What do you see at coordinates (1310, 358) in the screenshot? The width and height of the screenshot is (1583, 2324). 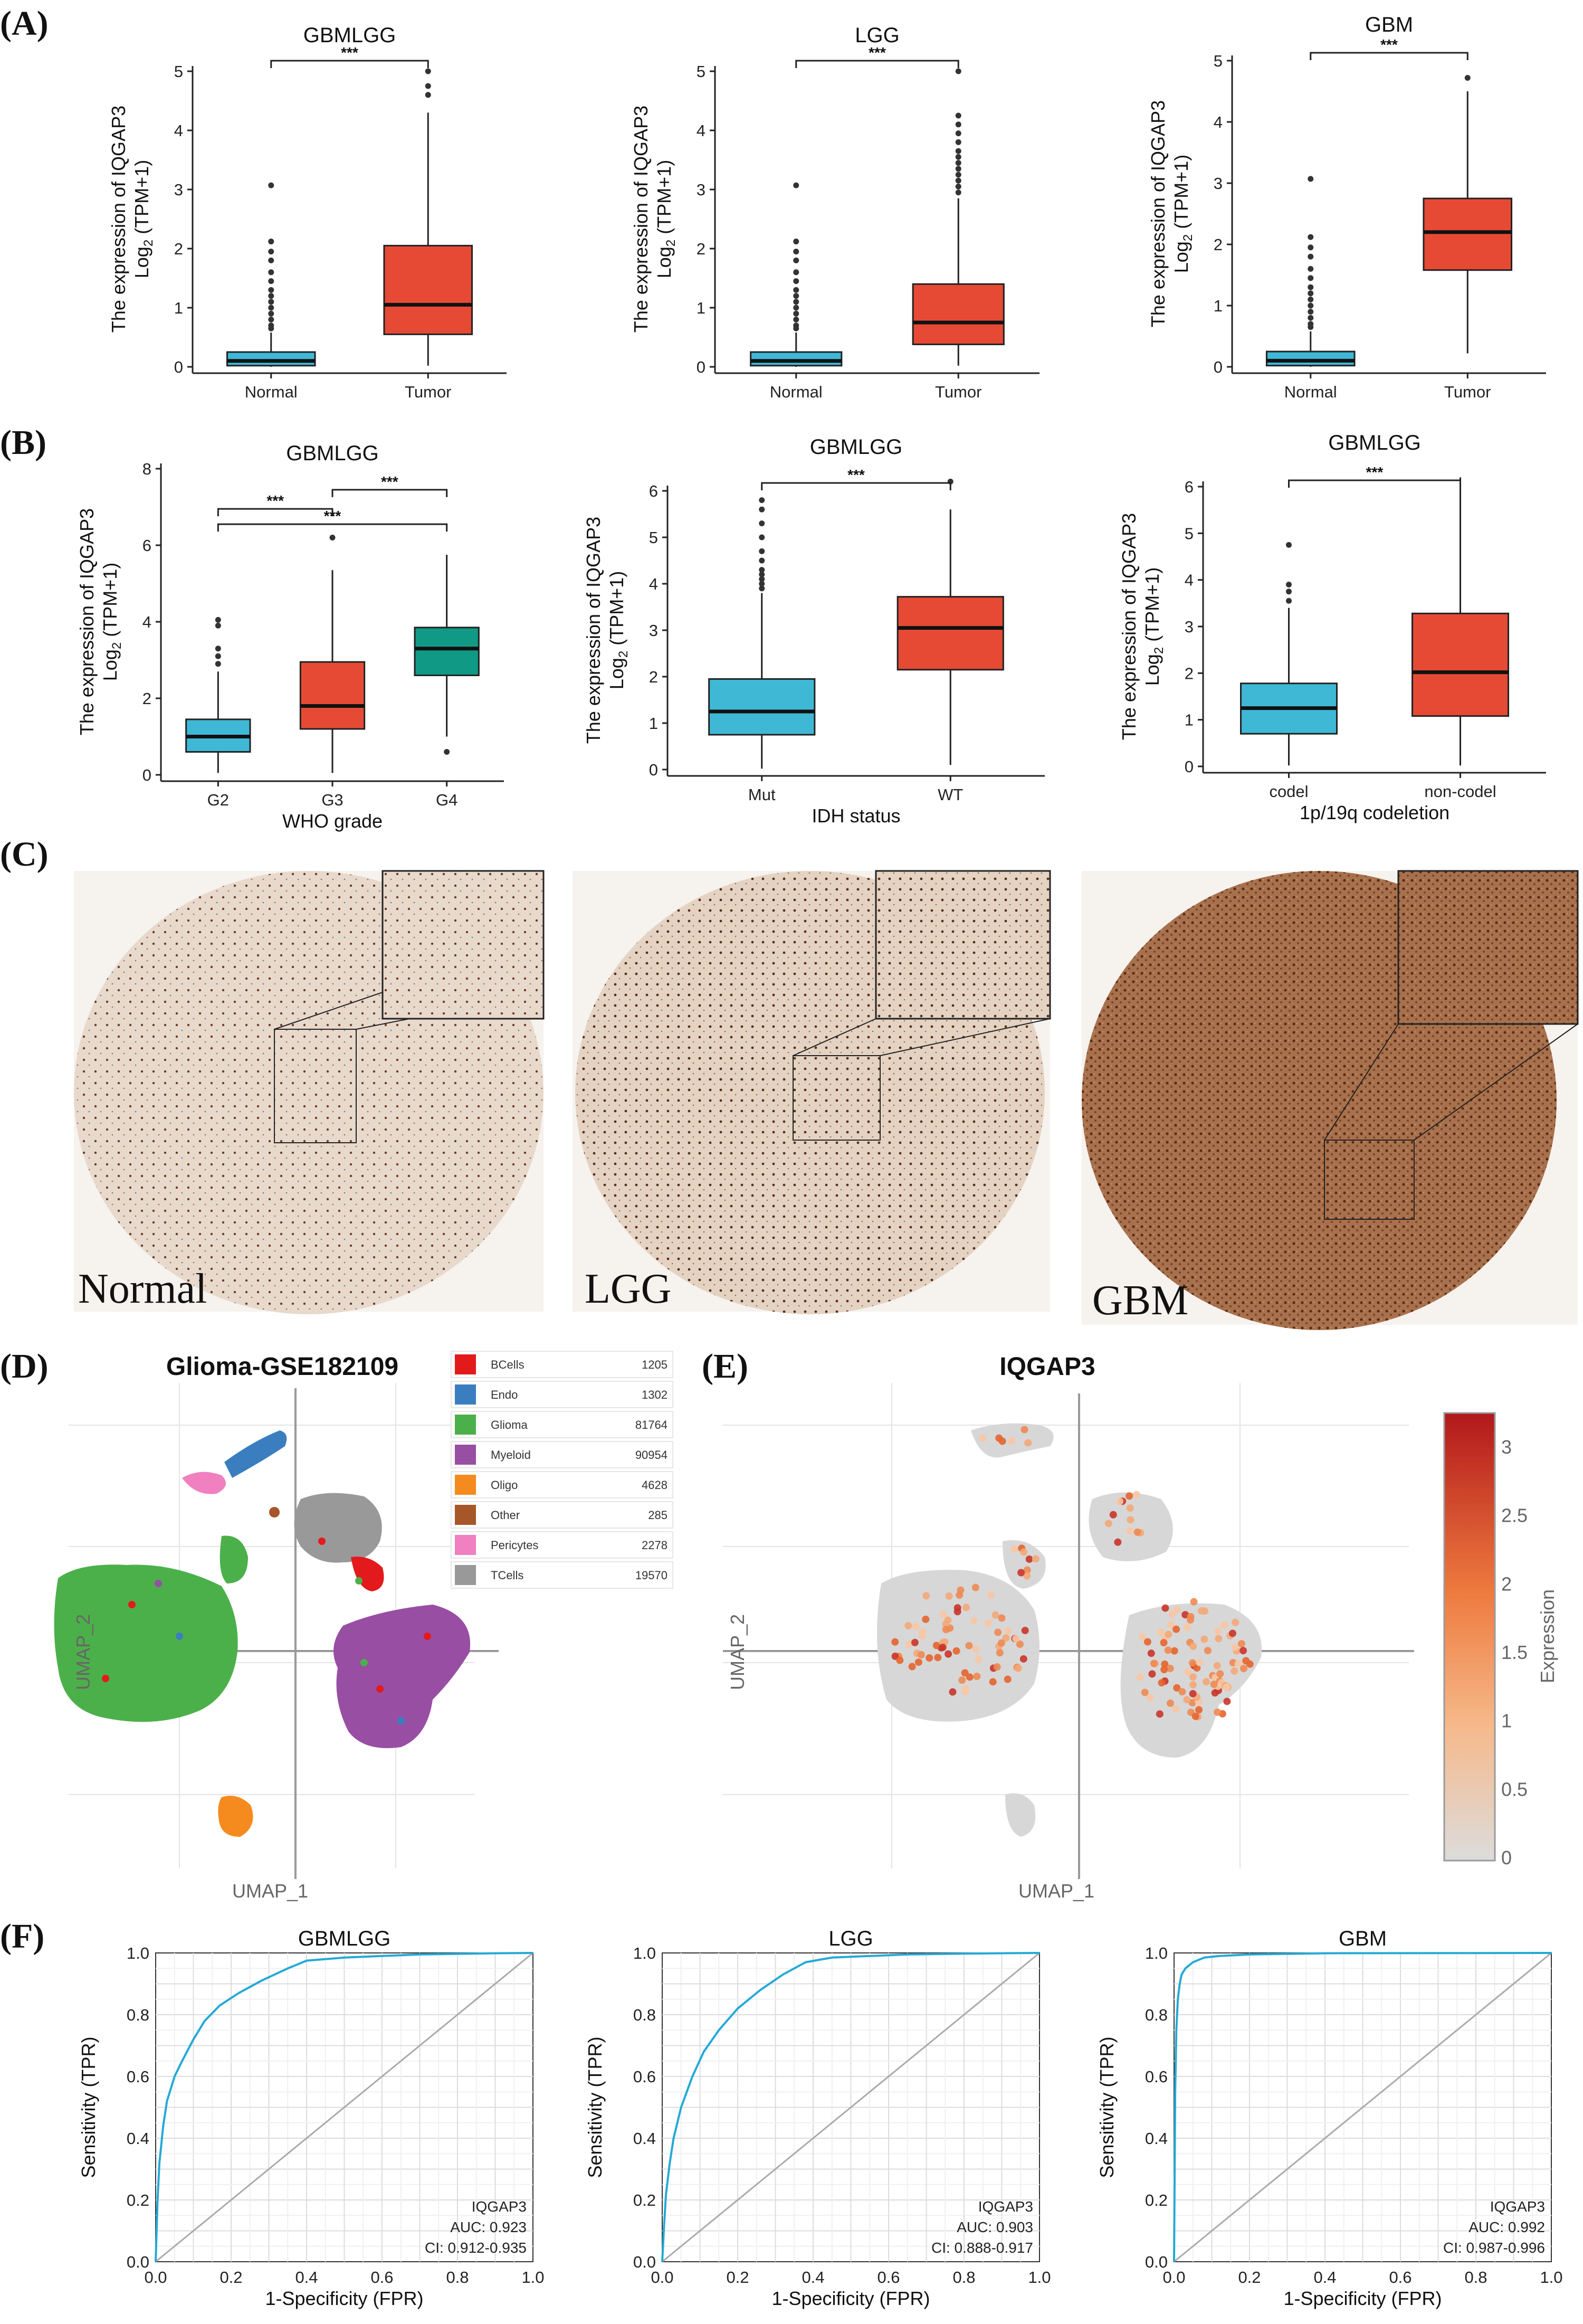 I see `box-normal` at bounding box center [1310, 358].